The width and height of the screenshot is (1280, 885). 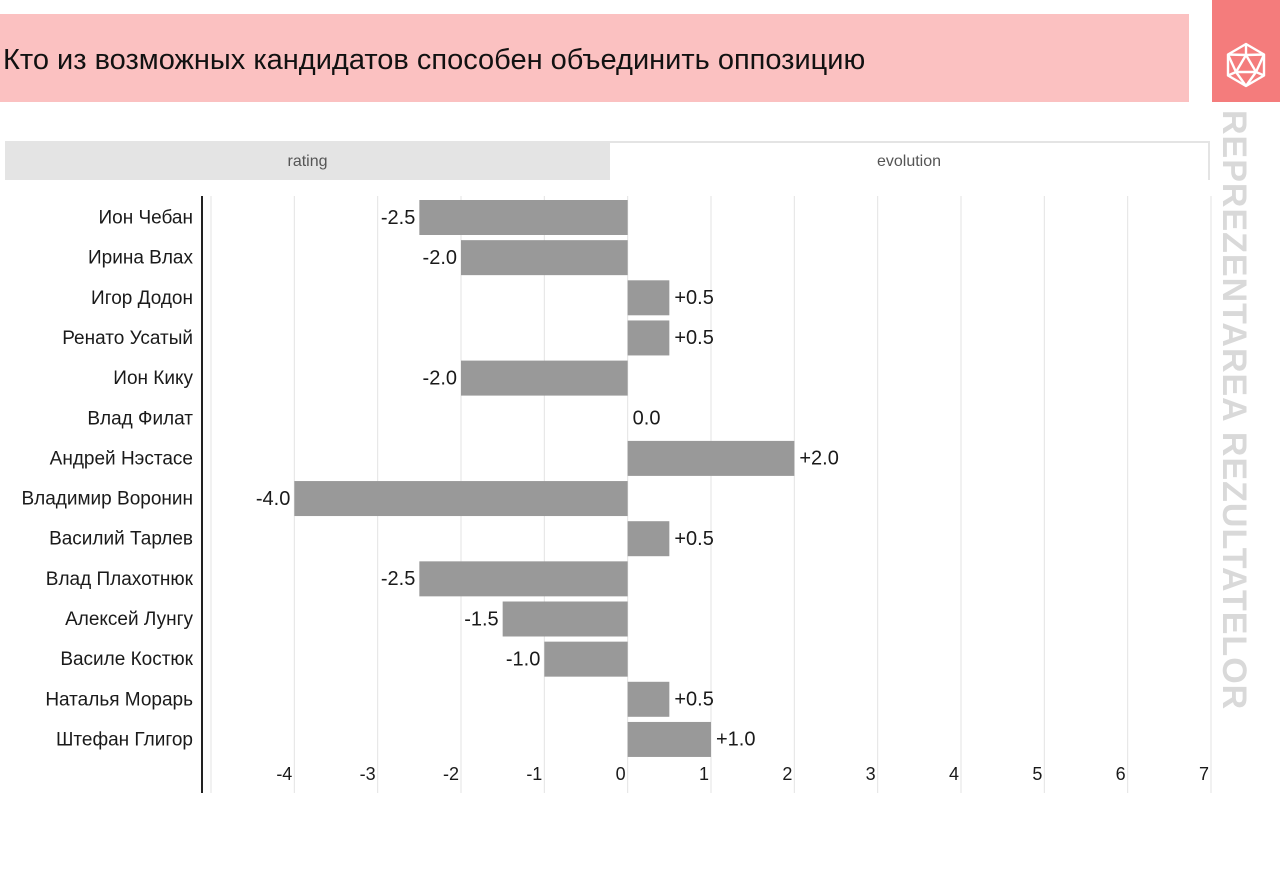 What do you see at coordinates (818, 459) in the screenshot?
I see `data-label: +2.0` at bounding box center [818, 459].